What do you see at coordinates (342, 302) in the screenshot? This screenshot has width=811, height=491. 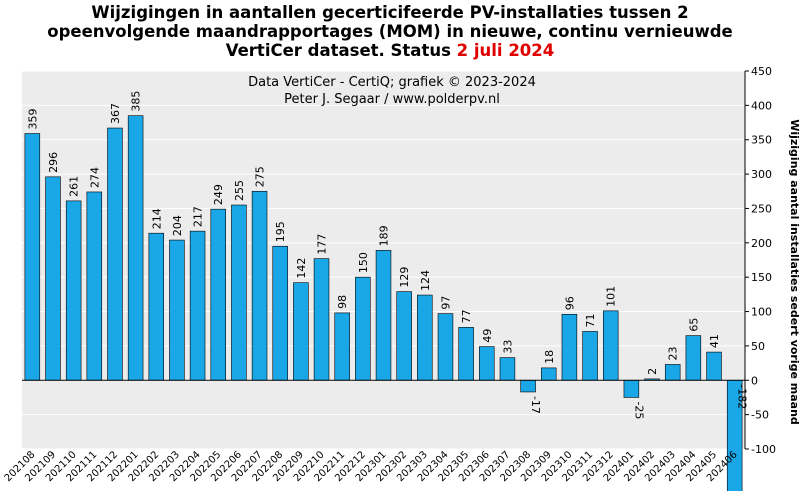 I see `data-label: 98` at bounding box center [342, 302].